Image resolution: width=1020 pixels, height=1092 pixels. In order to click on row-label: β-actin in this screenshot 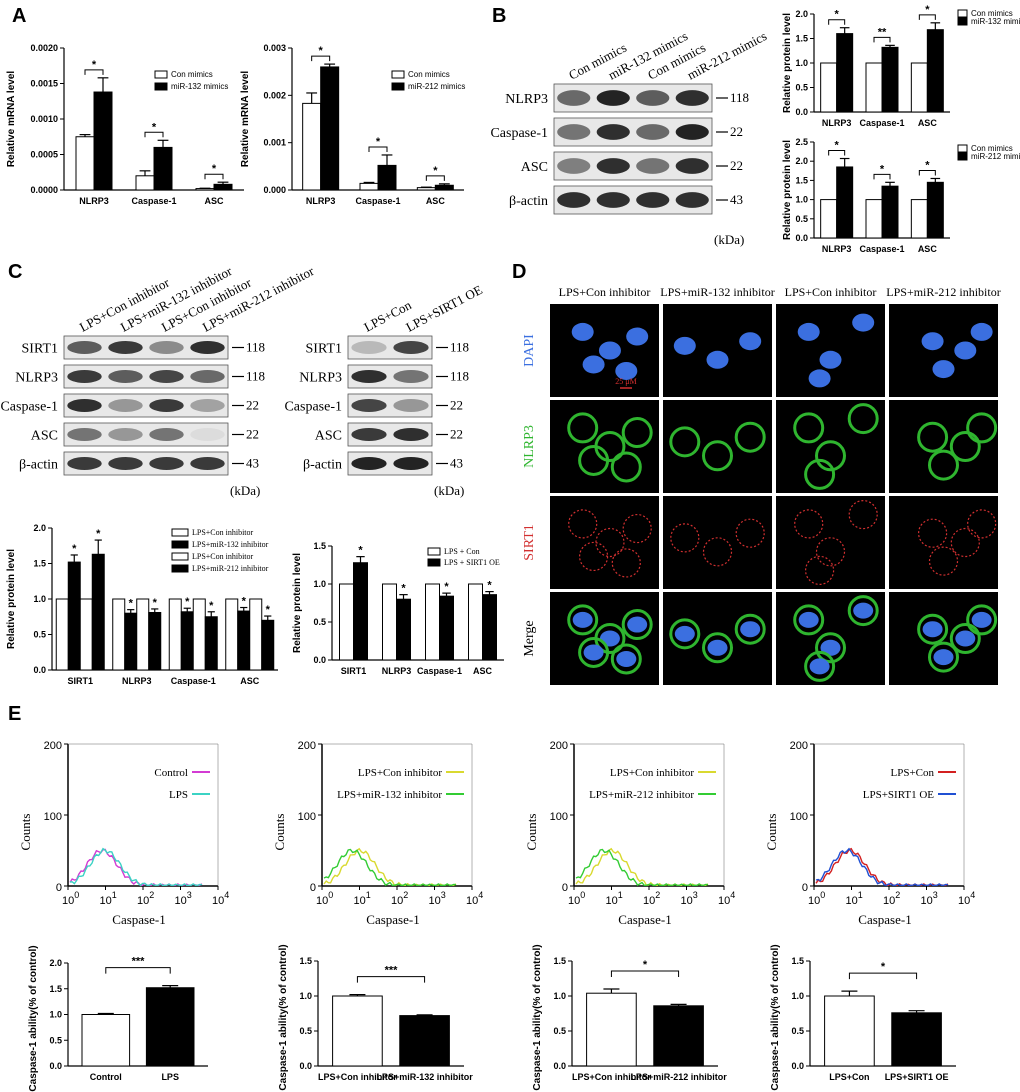, I will do `click(528, 201)`.